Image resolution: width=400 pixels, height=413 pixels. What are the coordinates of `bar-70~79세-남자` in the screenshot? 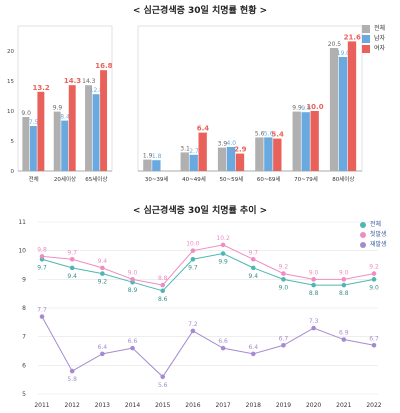 It's located at (305, 141).